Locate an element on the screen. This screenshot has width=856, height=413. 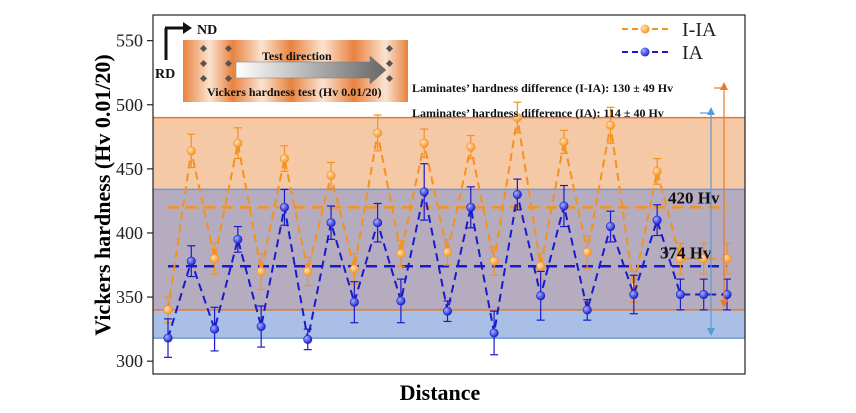
test-direction-arrow is located at coordinates (311, 70).